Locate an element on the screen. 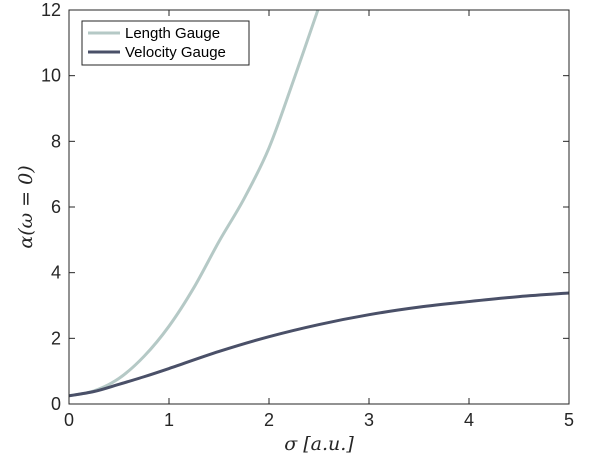 The height and width of the screenshot is (462, 593). y-tick-label: 0 is located at coordinates (56, 404).